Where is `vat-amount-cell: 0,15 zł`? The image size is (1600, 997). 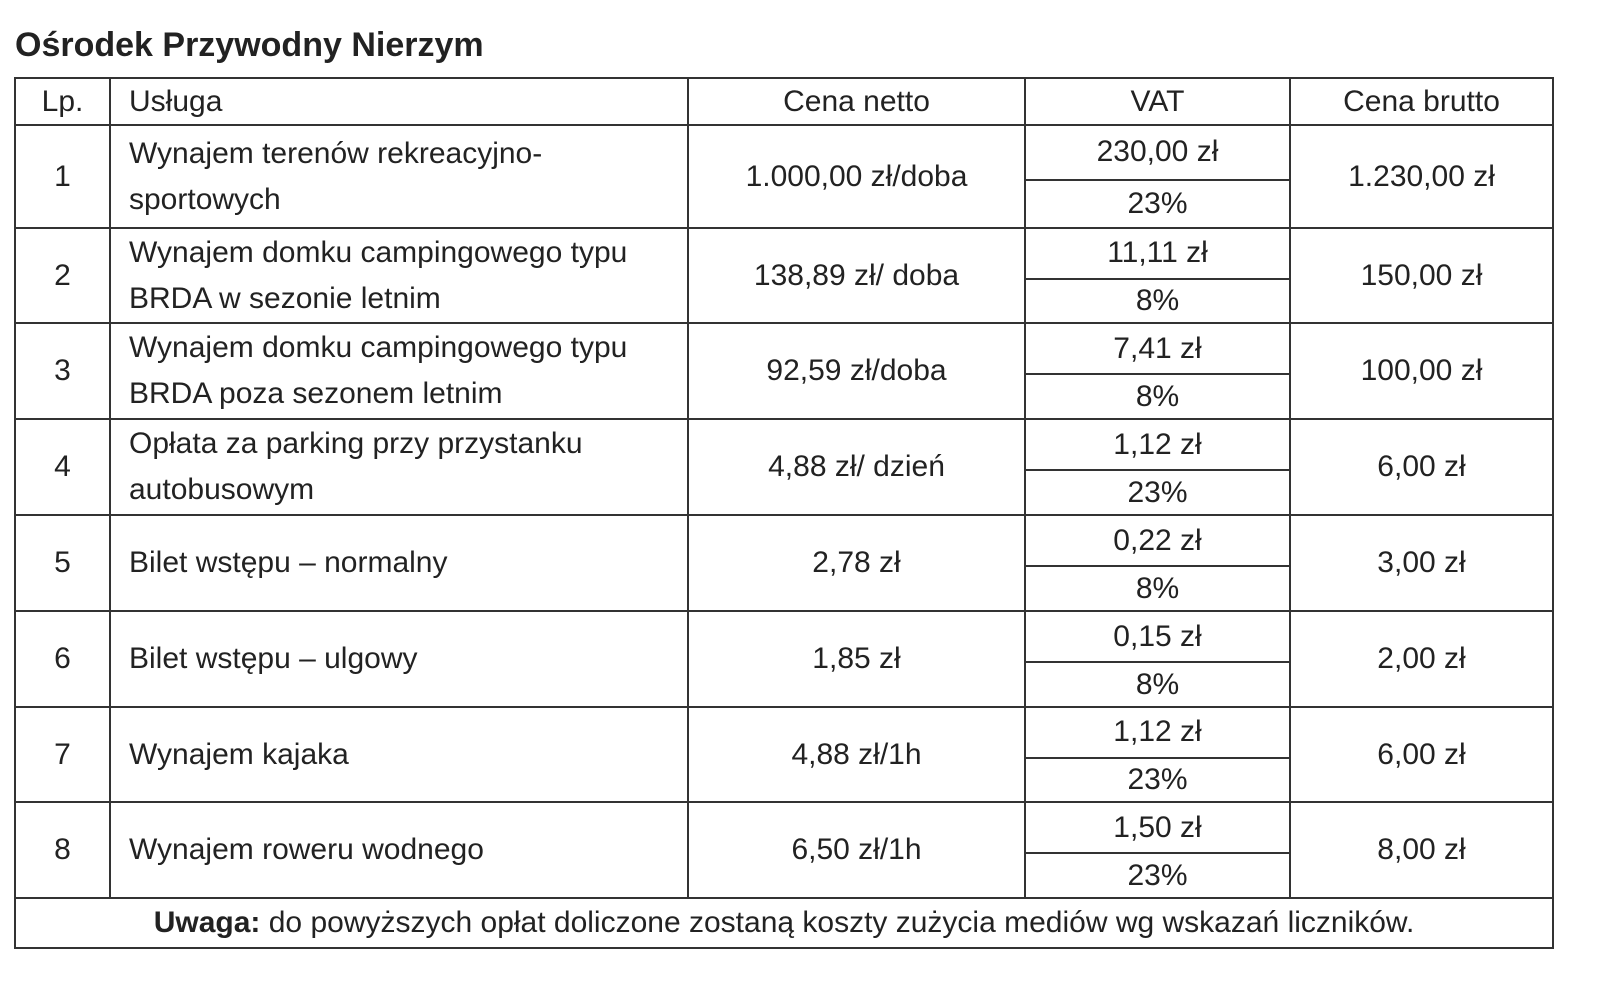
vat-amount-cell: 0,15 zł is located at coordinates (1157, 636).